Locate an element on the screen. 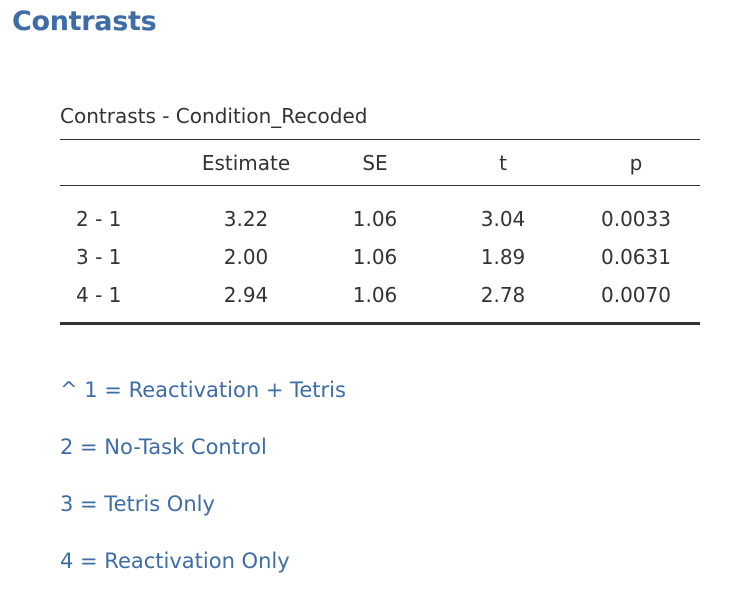 The height and width of the screenshot is (604, 729). note-level-2: 2 = No-Task Control is located at coordinates (163, 447).